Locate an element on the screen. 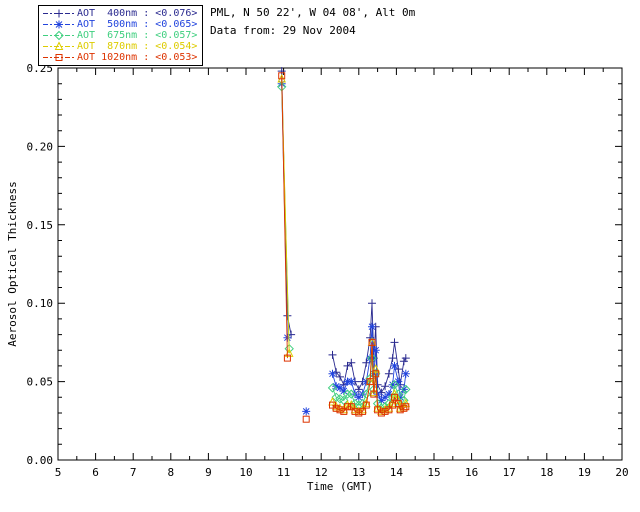  svg-text: 14 is located at coordinates (397, 472).